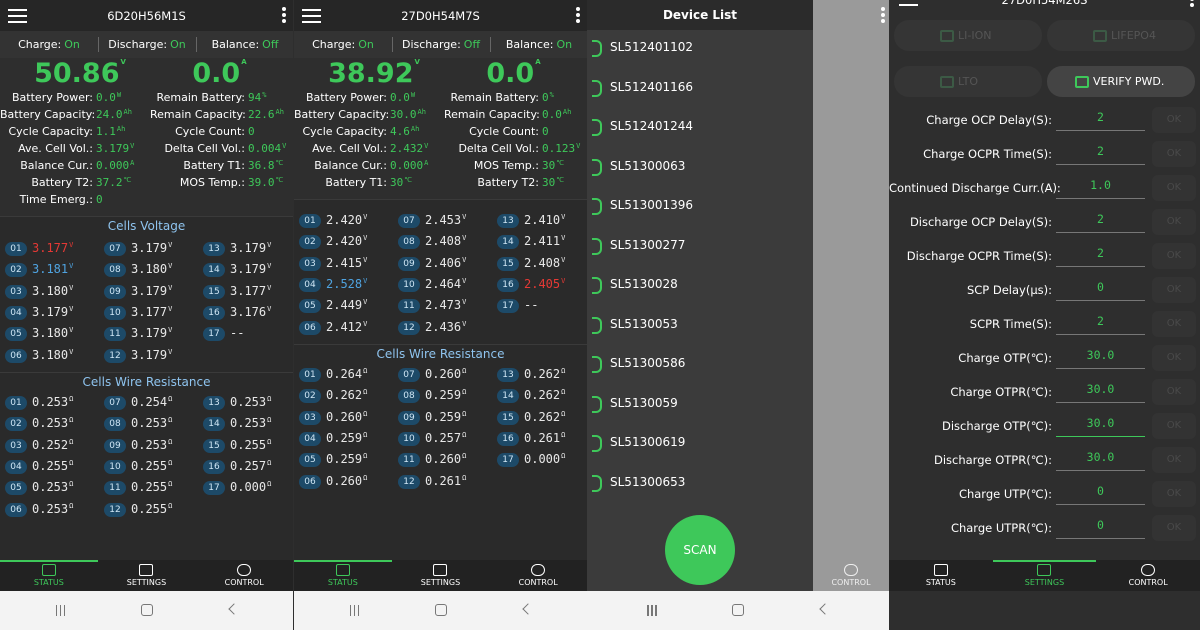  Describe the element at coordinates (1121, 35) in the screenshot. I see `battery-type-button: LIFEPO4` at that location.